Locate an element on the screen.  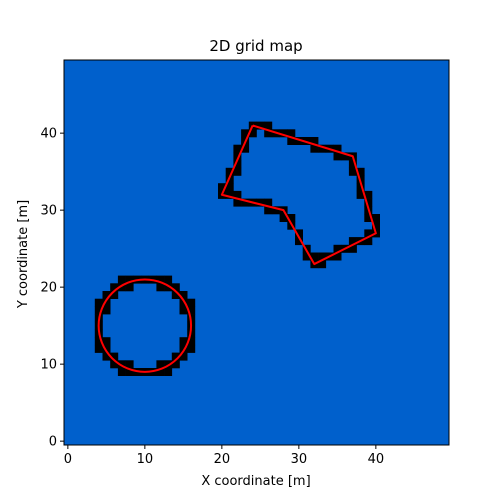
y-axis-label: Y coordinate [m] is located at coordinates (23, 254).